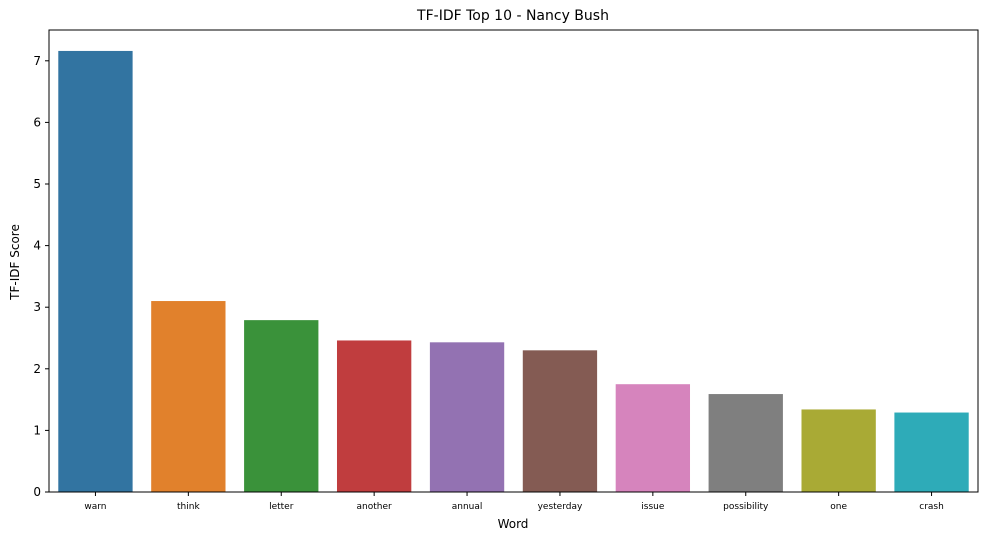 This screenshot has width=991, height=541. What do you see at coordinates (745, 443) in the screenshot?
I see `bar-possibility` at bounding box center [745, 443].